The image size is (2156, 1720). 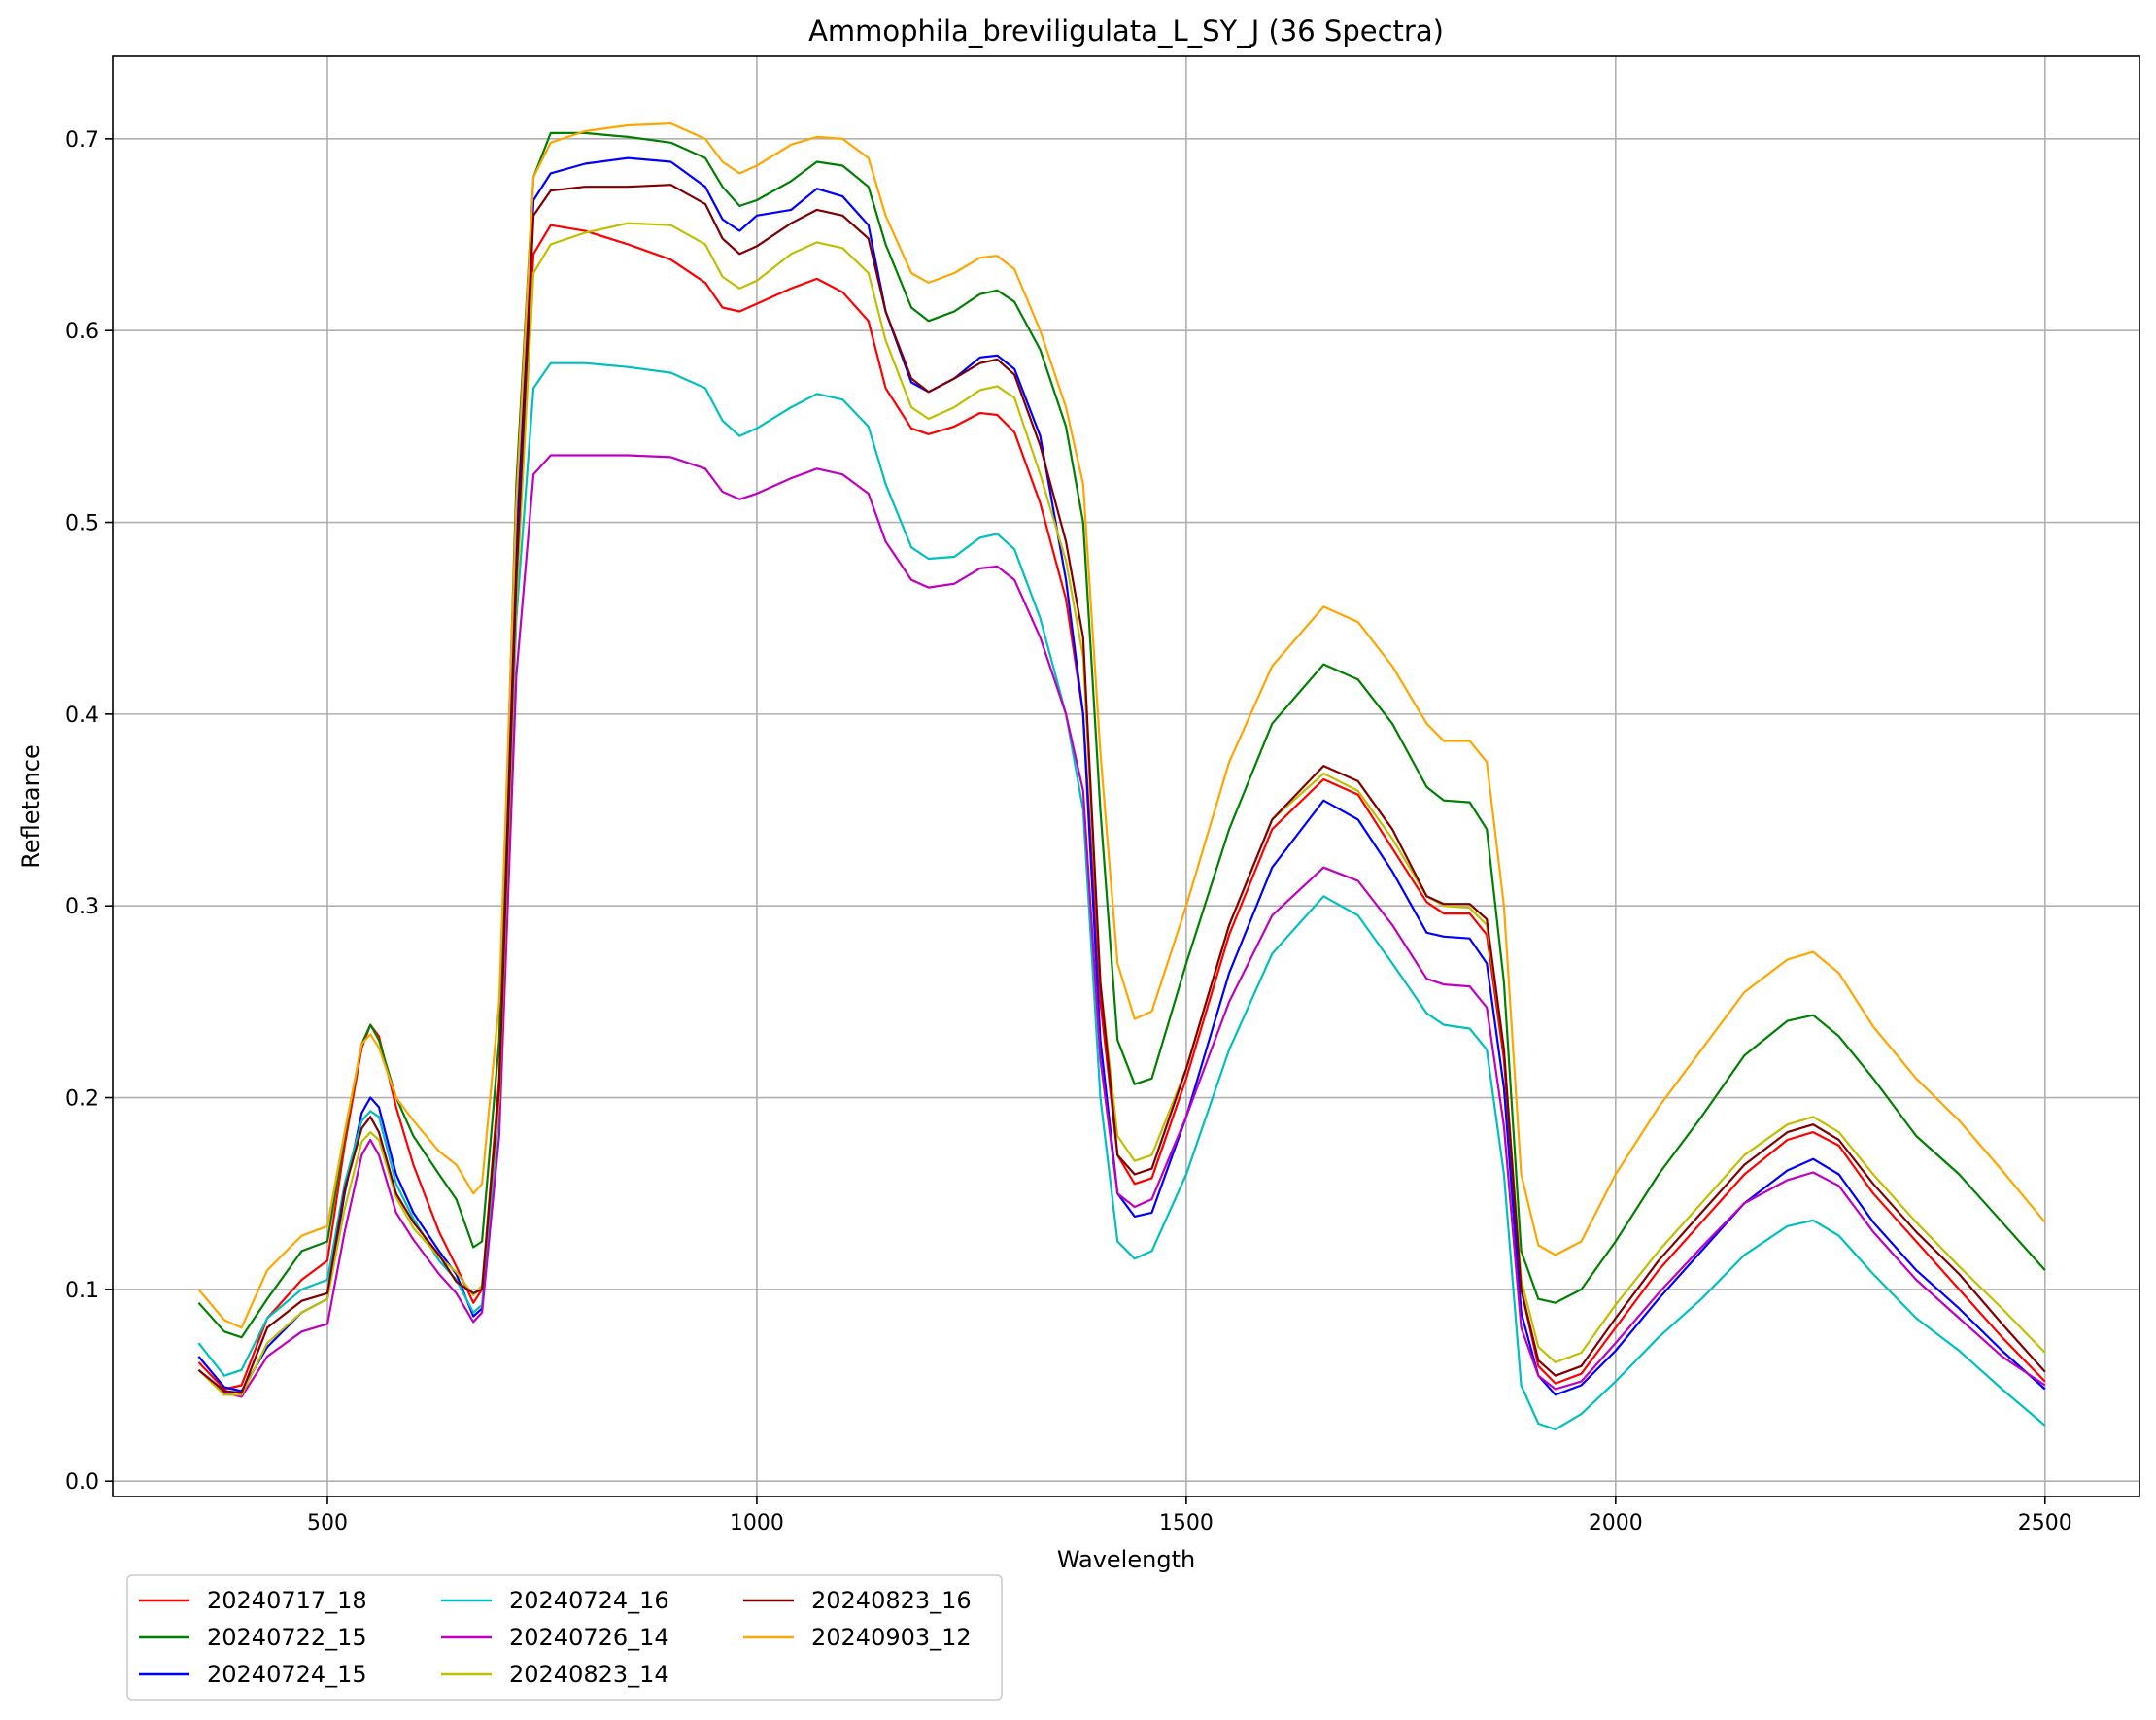 What do you see at coordinates (82, 1099) in the screenshot?
I see `y-tick-label: 0.2` at bounding box center [82, 1099].